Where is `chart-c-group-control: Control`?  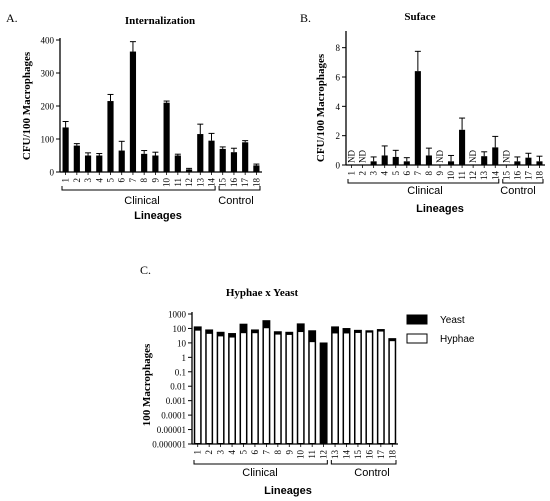 chart-c-group-control: Control is located at coordinates (371, 473).